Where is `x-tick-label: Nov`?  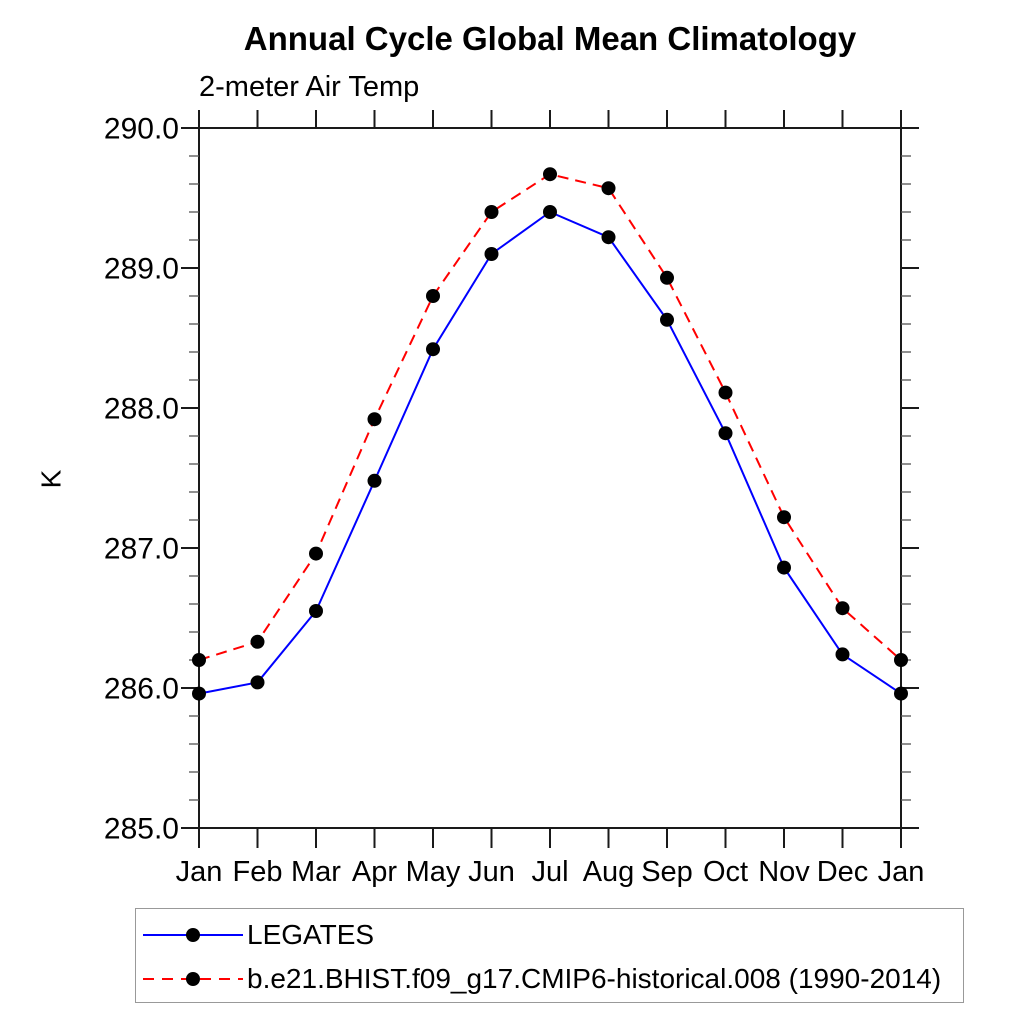
x-tick-label: Nov is located at coordinates (784, 872).